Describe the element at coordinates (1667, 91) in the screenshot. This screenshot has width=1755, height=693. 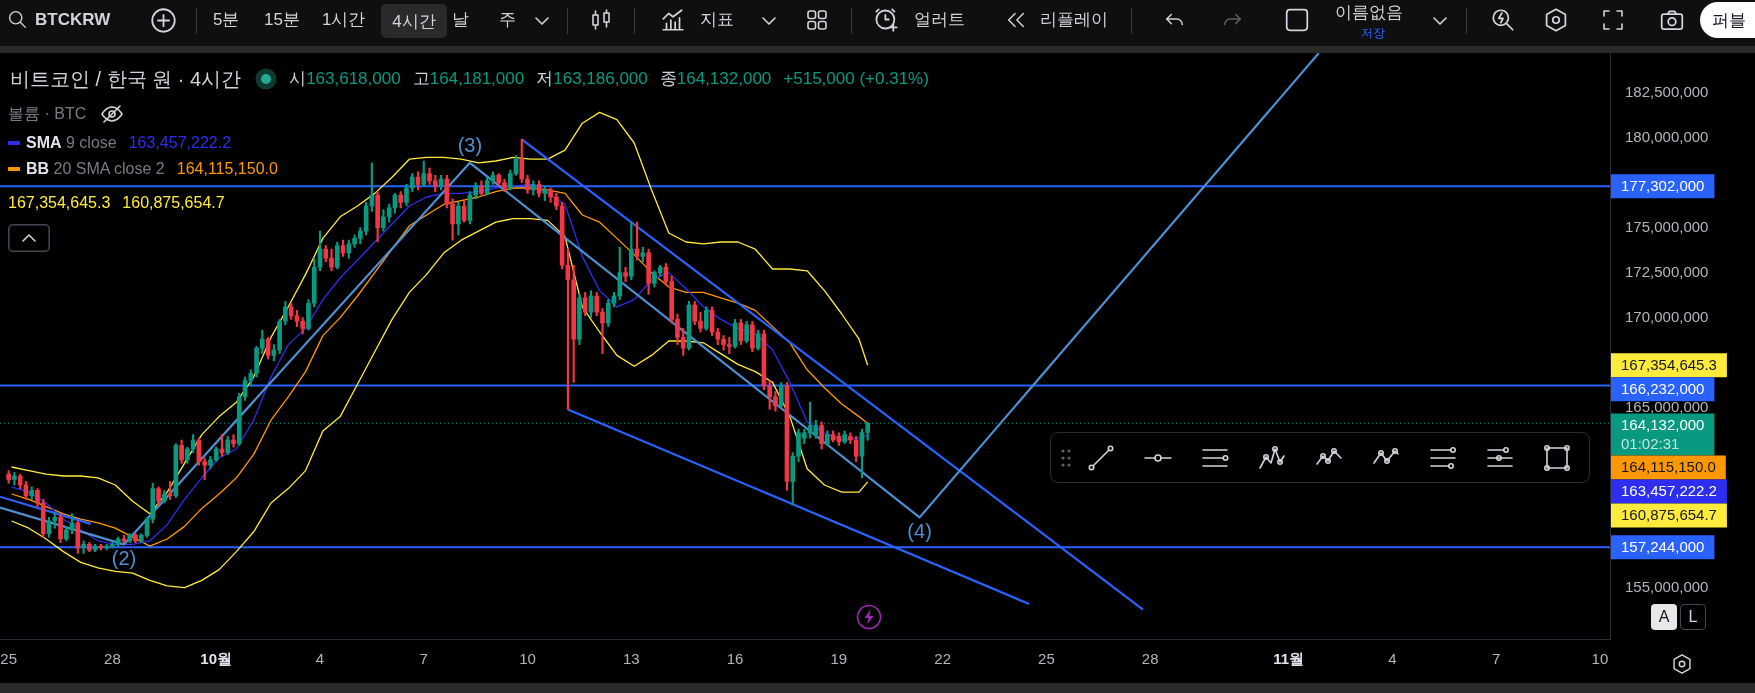
I see `y-tick-label: 182,500,000` at that location.